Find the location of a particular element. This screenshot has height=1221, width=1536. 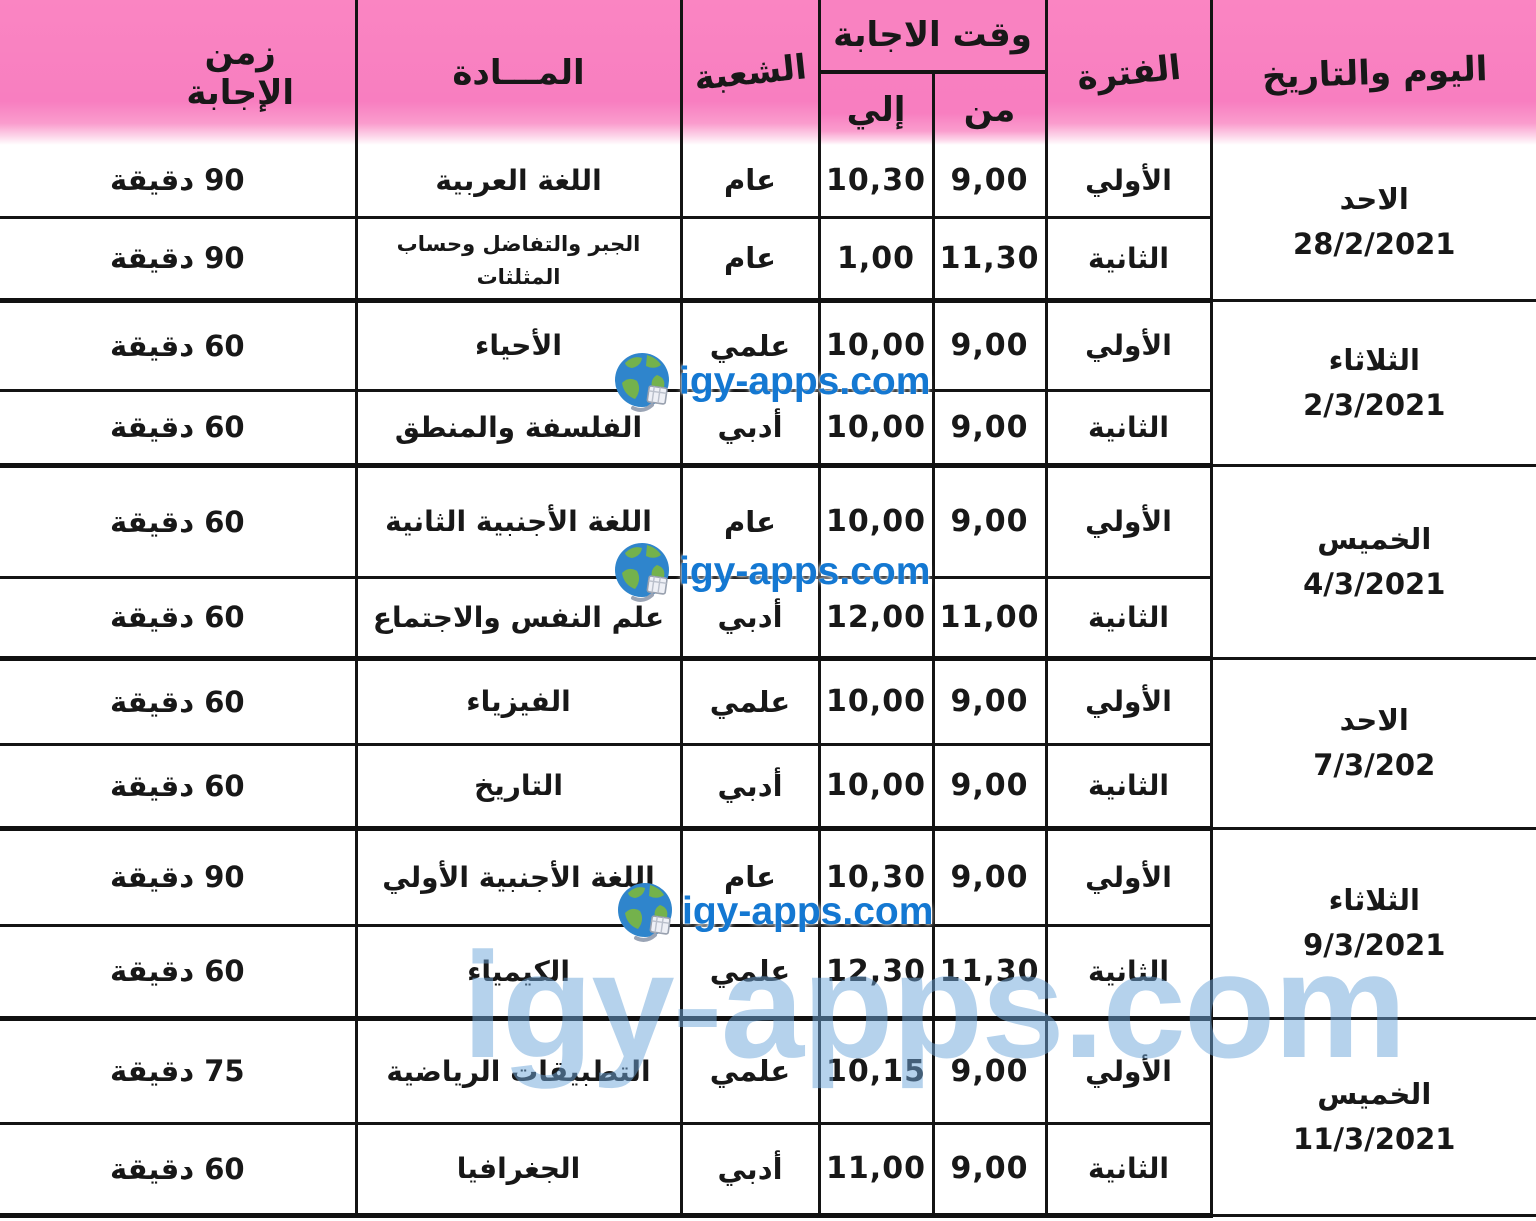

day-date: 4/3/2021 is located at coordinates (1374, 583).